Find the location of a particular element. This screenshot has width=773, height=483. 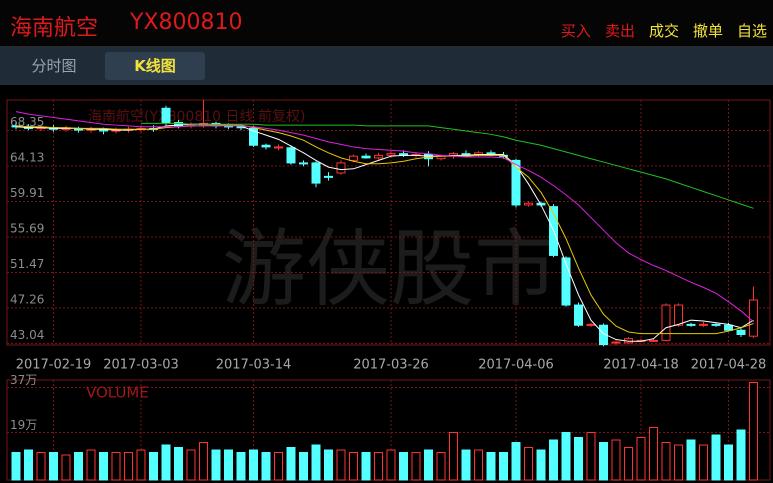

watchlist-button: 自选 is located at coordinates (751, 31).